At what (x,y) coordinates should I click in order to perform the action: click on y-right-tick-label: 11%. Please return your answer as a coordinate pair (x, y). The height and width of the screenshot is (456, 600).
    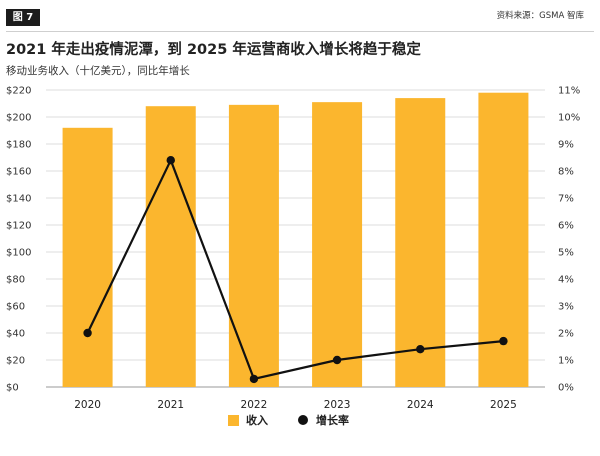
    Looking at the image, I should click on (569, 91).